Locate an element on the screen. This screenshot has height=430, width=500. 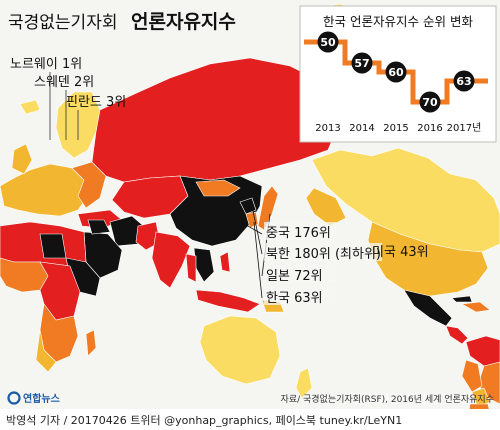
region-australia is located at coordinates (240, 350).